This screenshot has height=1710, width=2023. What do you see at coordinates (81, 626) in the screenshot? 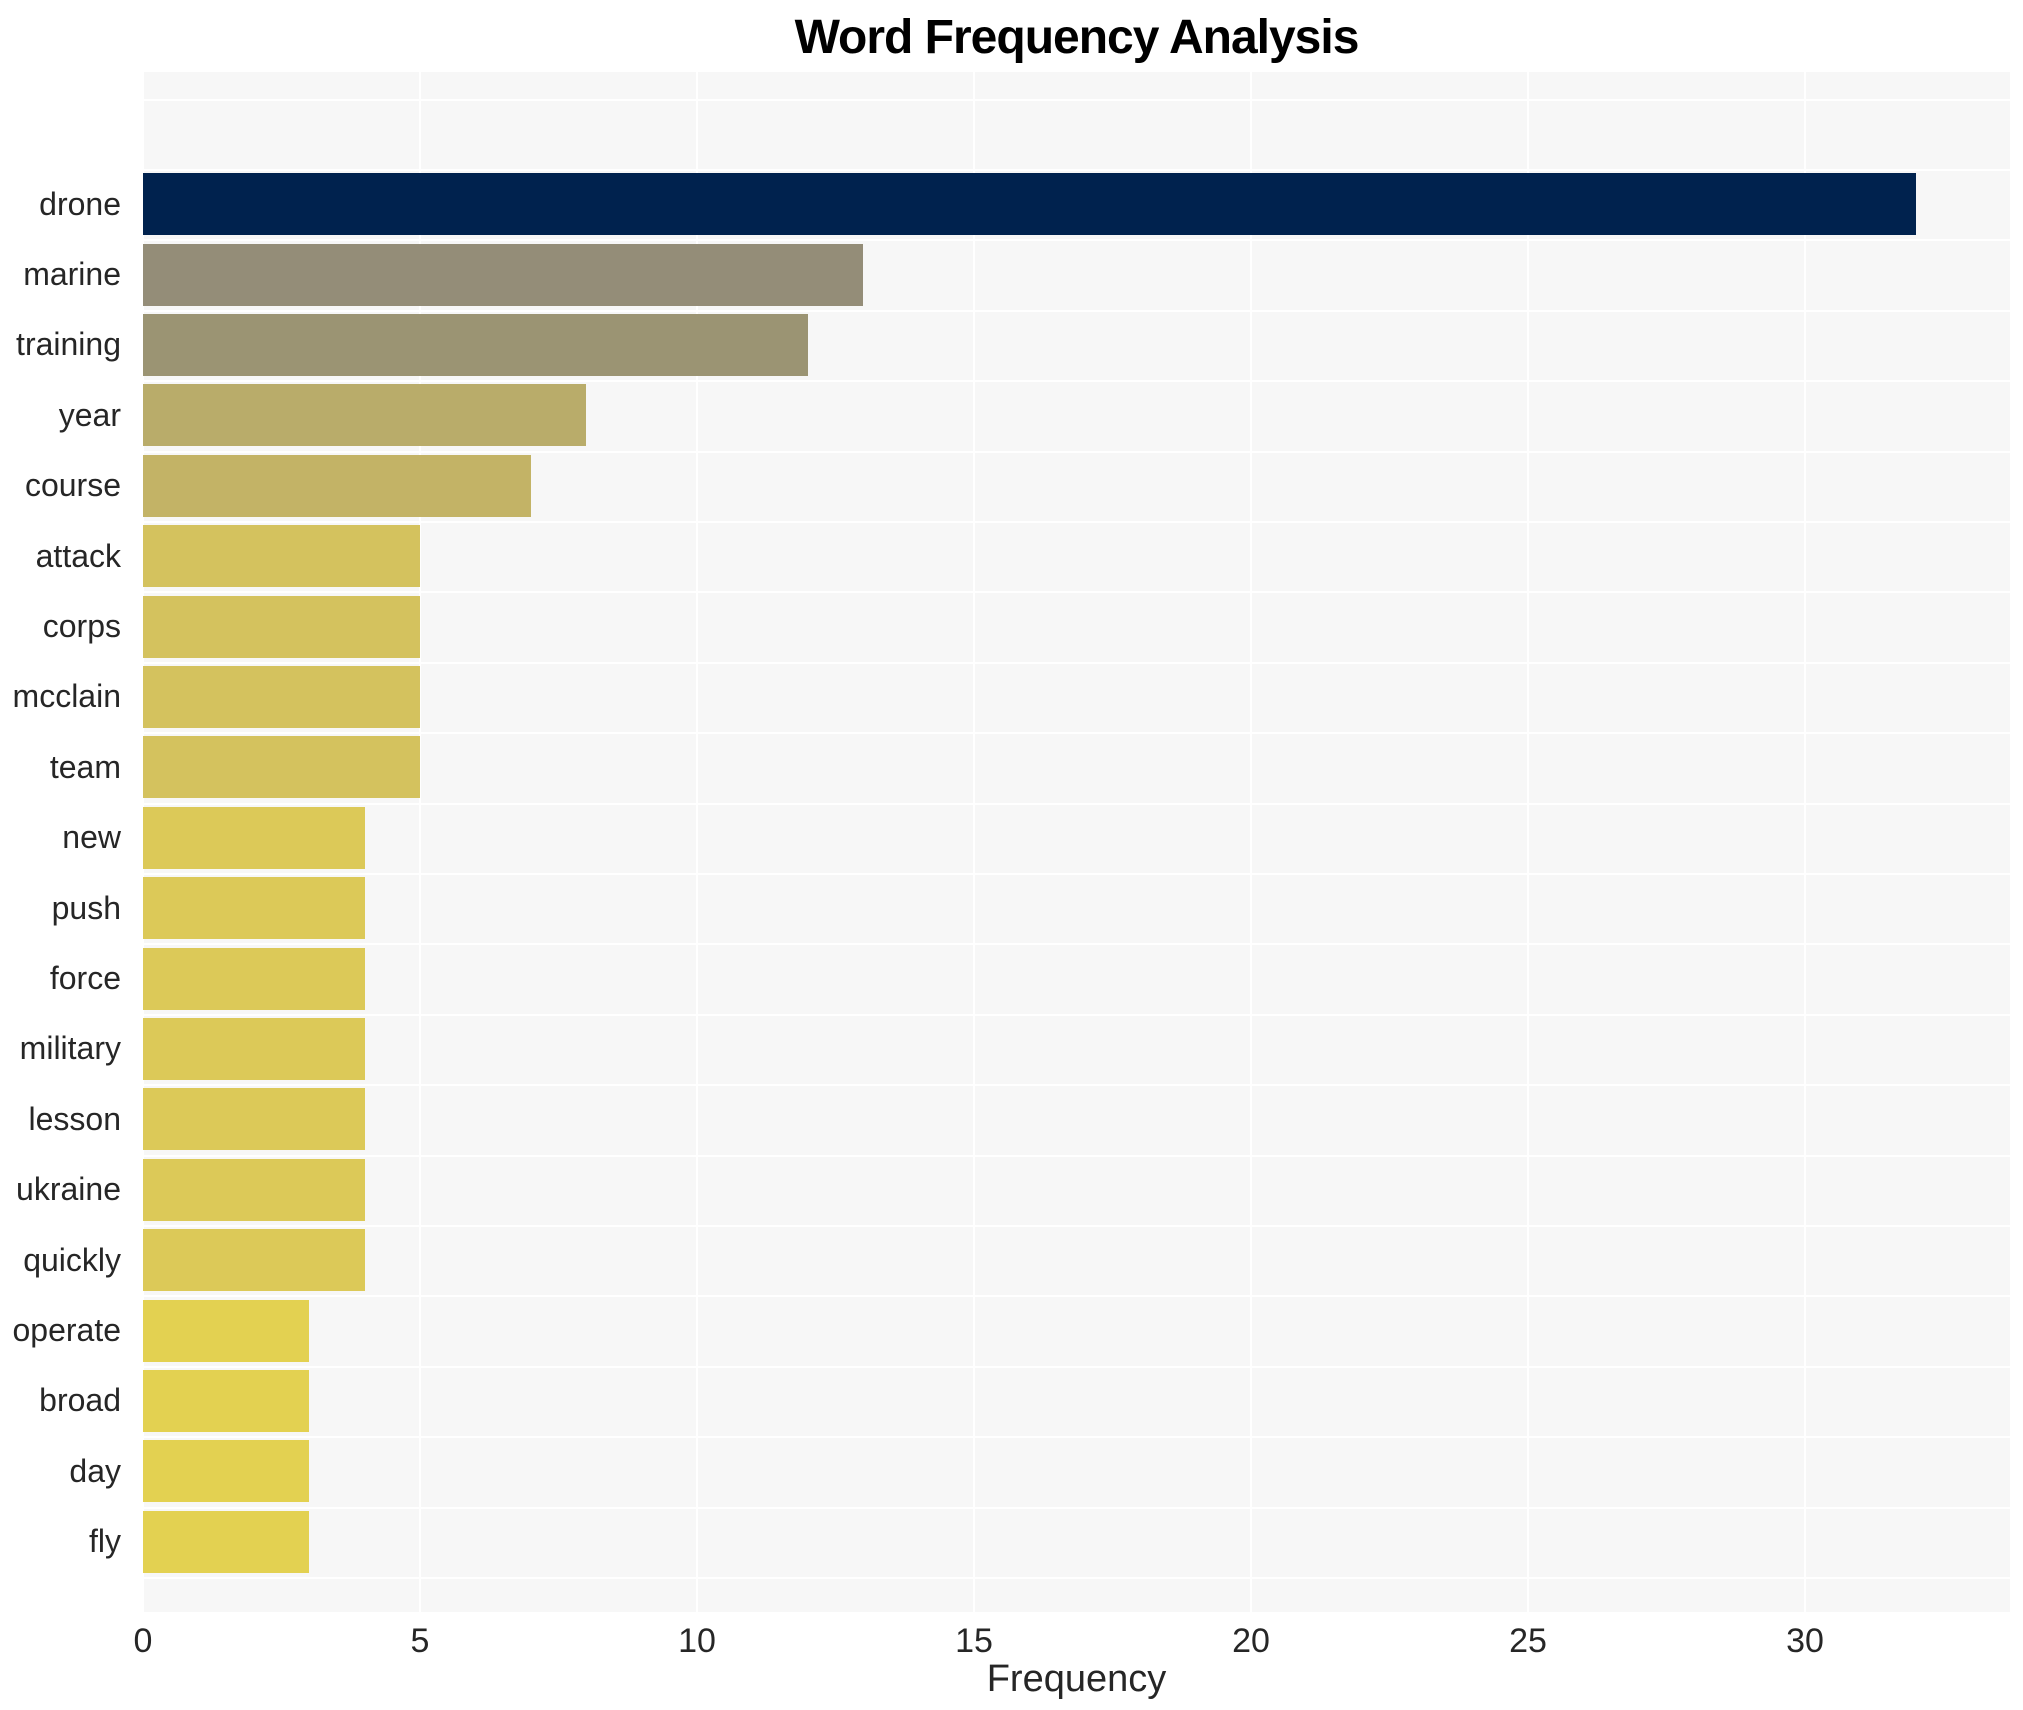
I see `y-tick-label-corps: corps` at bounding box center [81, 626].